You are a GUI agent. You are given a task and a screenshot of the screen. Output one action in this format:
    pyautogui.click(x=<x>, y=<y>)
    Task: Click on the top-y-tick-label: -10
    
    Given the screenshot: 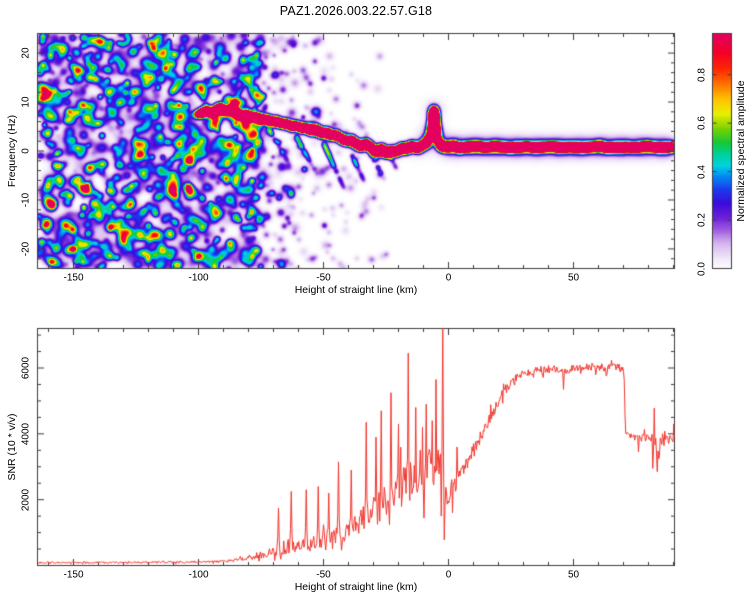 What is the action you would take?
    pyautogui.click(x=26, y=200)
    